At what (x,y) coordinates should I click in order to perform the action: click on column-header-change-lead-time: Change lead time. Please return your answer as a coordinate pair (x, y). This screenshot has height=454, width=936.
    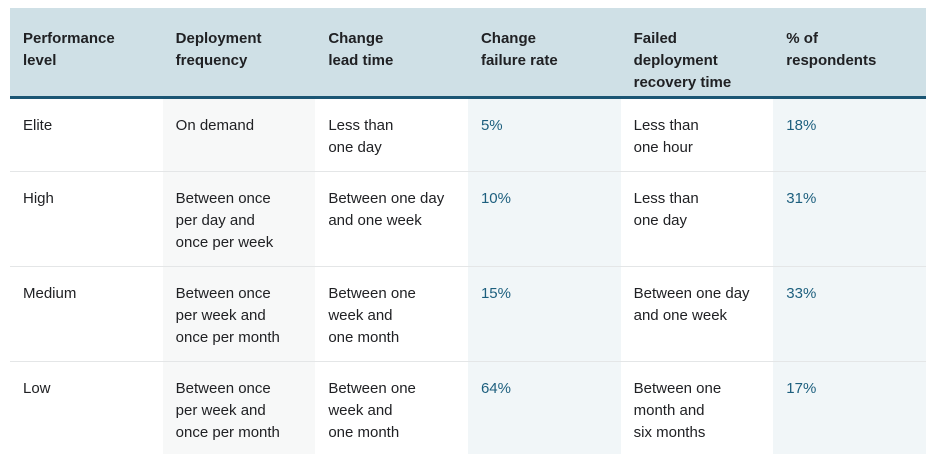
    Looking at the image, I should click on (391, 53).